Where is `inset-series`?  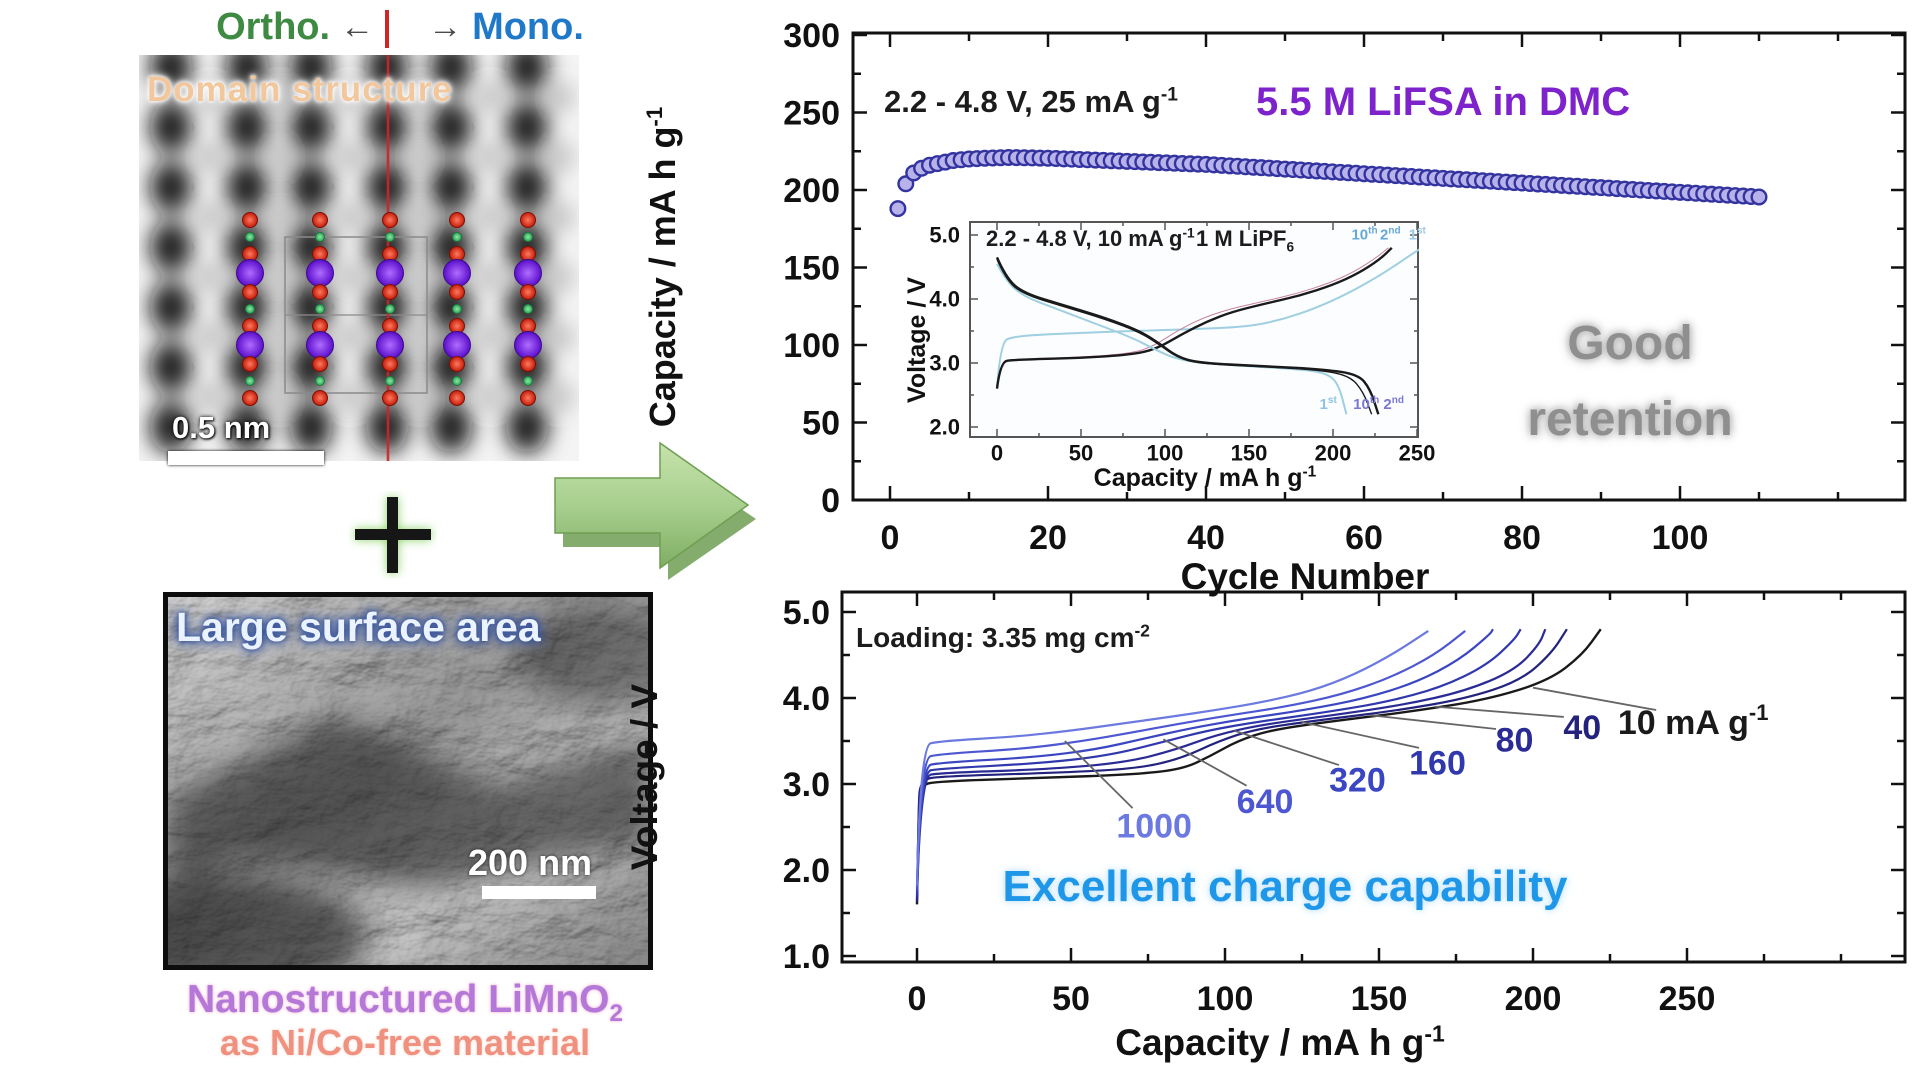
inset-series is located at coordinates (1207, 330).